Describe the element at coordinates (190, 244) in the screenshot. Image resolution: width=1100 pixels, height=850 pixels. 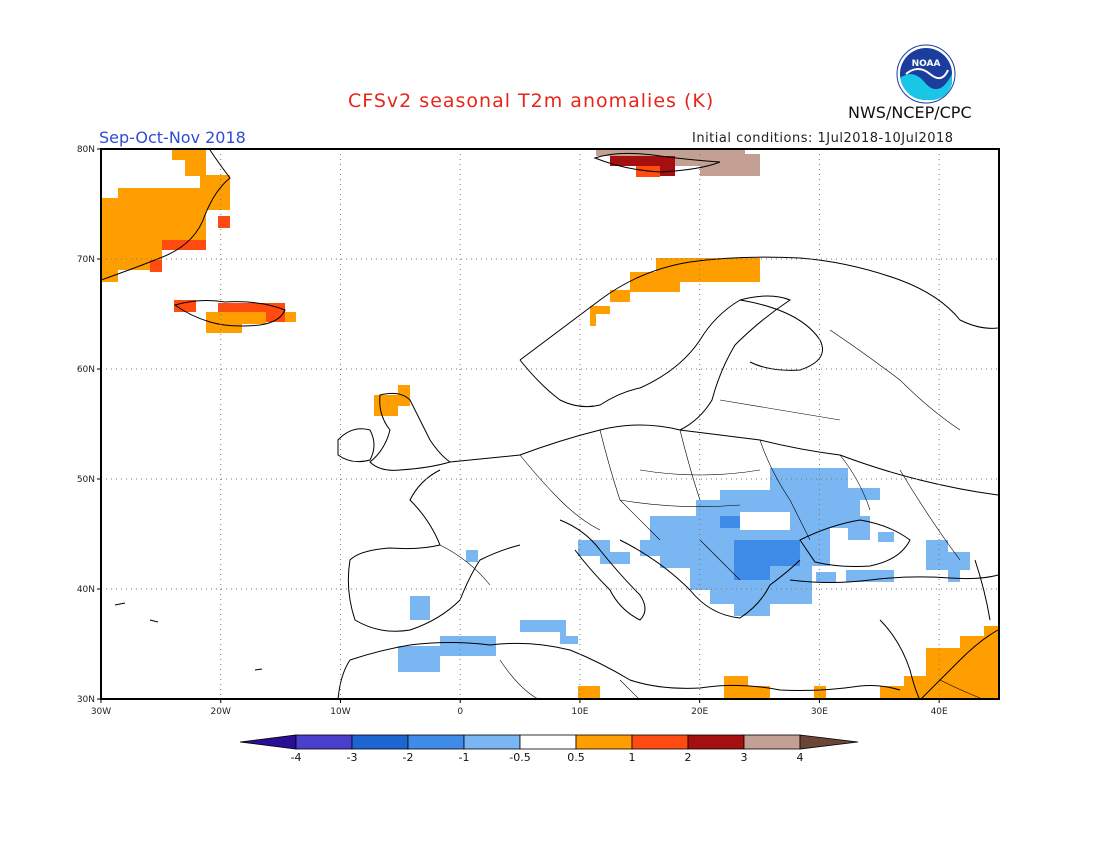
I see `anomaly-region-greenland-red` at that location.